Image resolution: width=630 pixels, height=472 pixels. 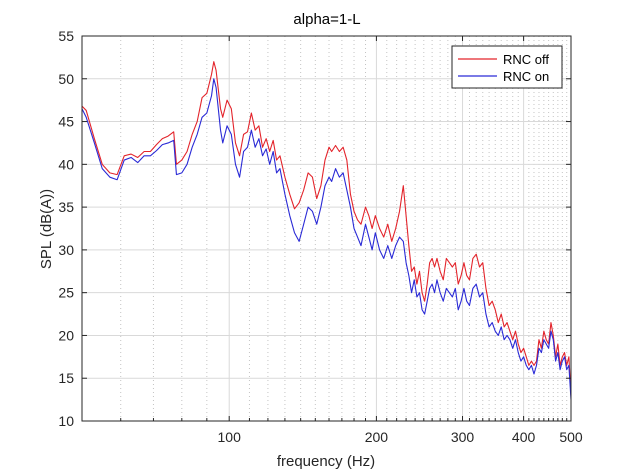 What do you see at coordinates (524, 437) in the screenshot?
I see `x-tick-label: 400` at bounding box center [524, 437].